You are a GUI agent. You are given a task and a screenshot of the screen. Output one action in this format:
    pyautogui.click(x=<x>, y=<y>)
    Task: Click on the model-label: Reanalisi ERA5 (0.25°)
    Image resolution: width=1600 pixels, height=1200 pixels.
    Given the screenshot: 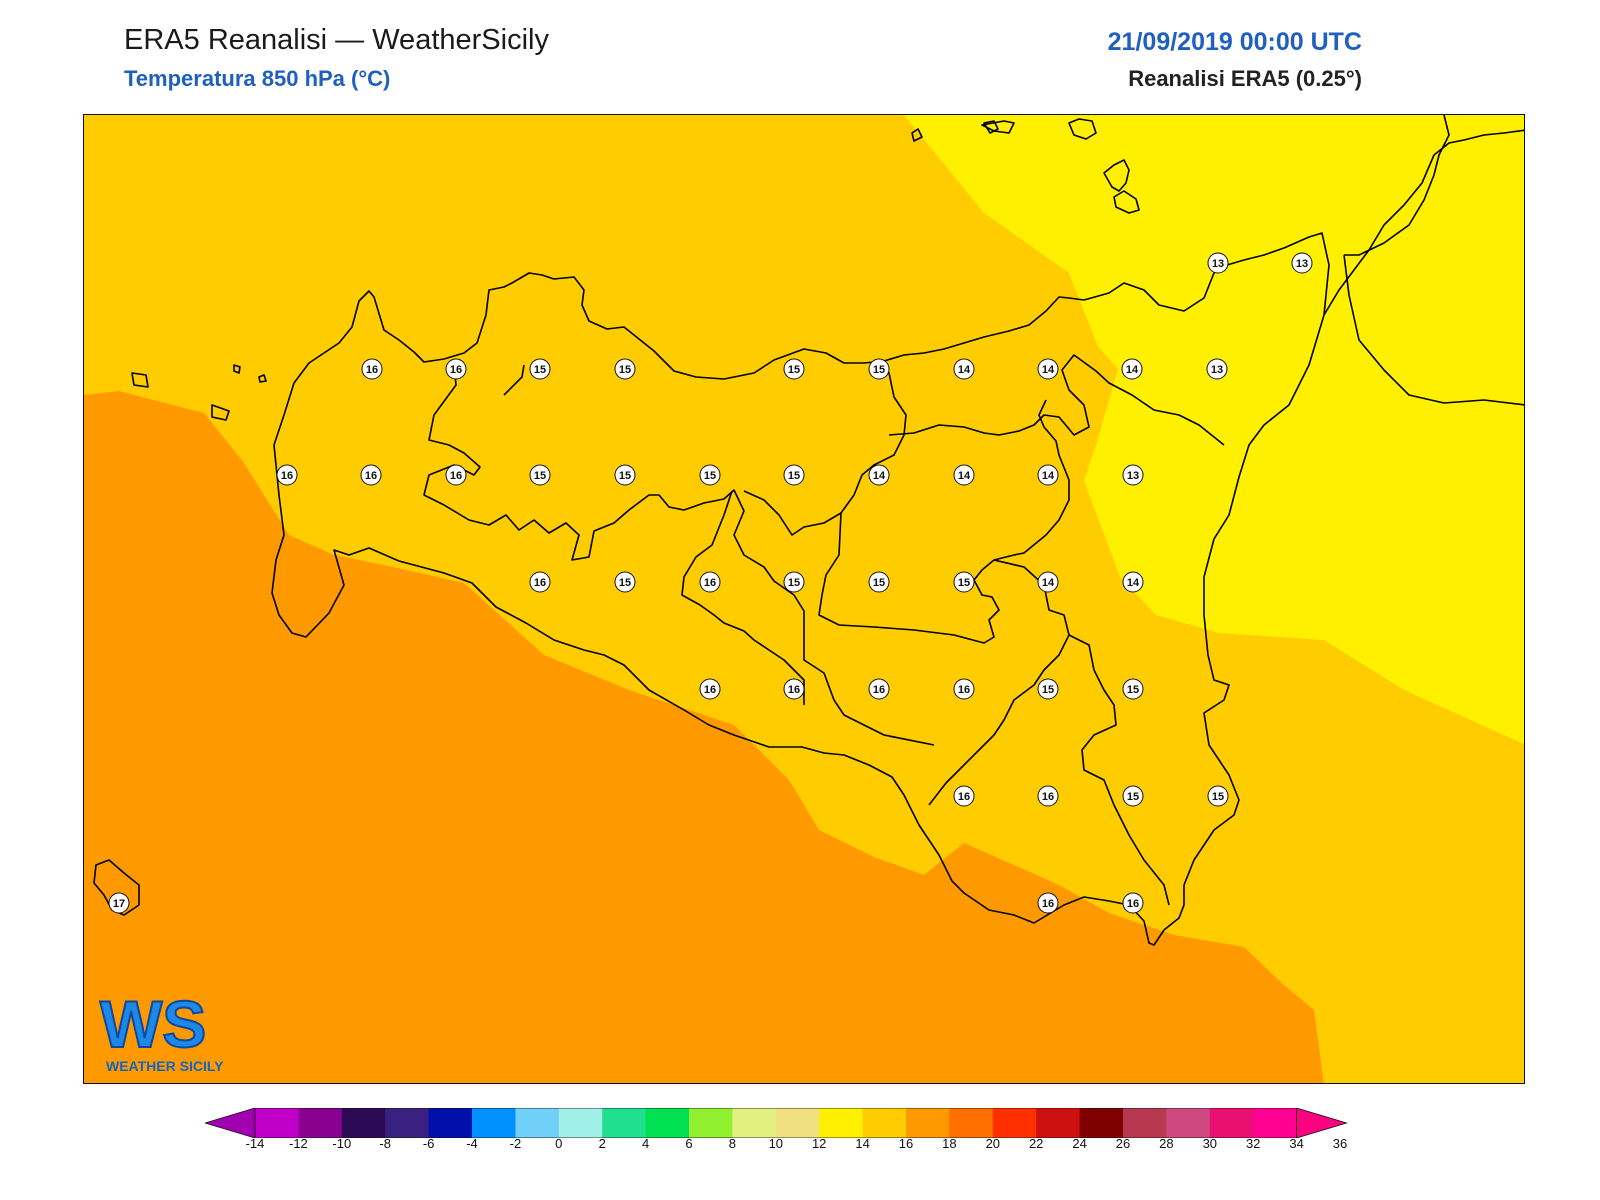 What is the action you would take?
    pyautogui.click(x=1245, y=78)
    